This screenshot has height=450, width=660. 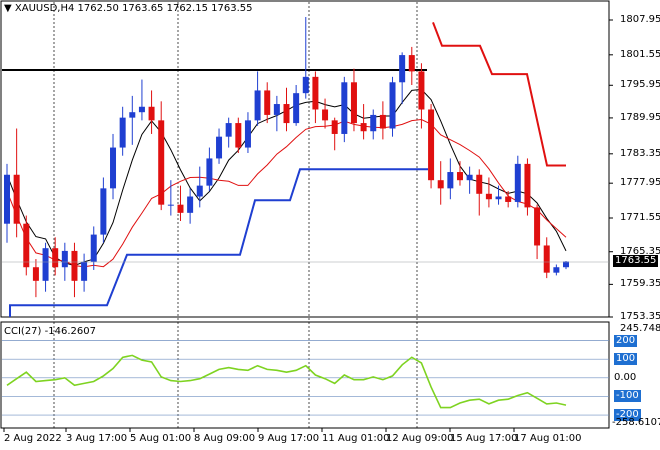 What do you see at coordinates (225, 438) in the screenshot?
I see `time-tick-label: 8 Aug 09:00` at bounding box center [225, 438].